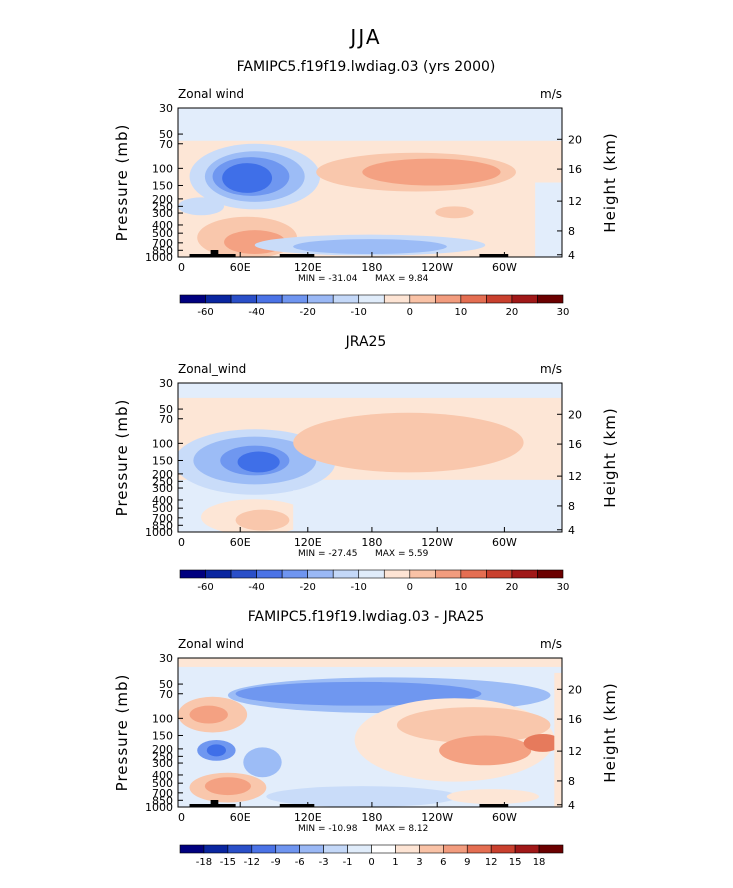  Describe the element at coordinates (300, 862) in the screenshot. I see `colorbar-label: -6` at that location.